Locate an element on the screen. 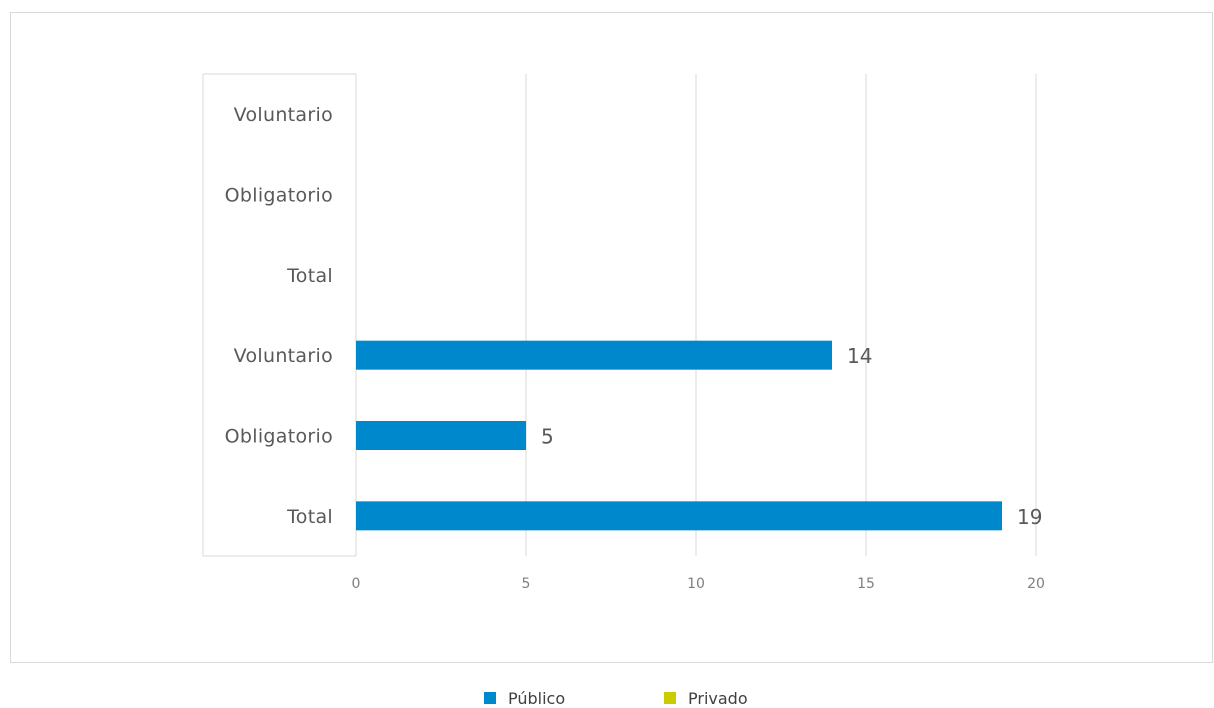 The height and width of the screenshot is (708, 1214). legend-swatch-publico is located at coordinates (490, 698).